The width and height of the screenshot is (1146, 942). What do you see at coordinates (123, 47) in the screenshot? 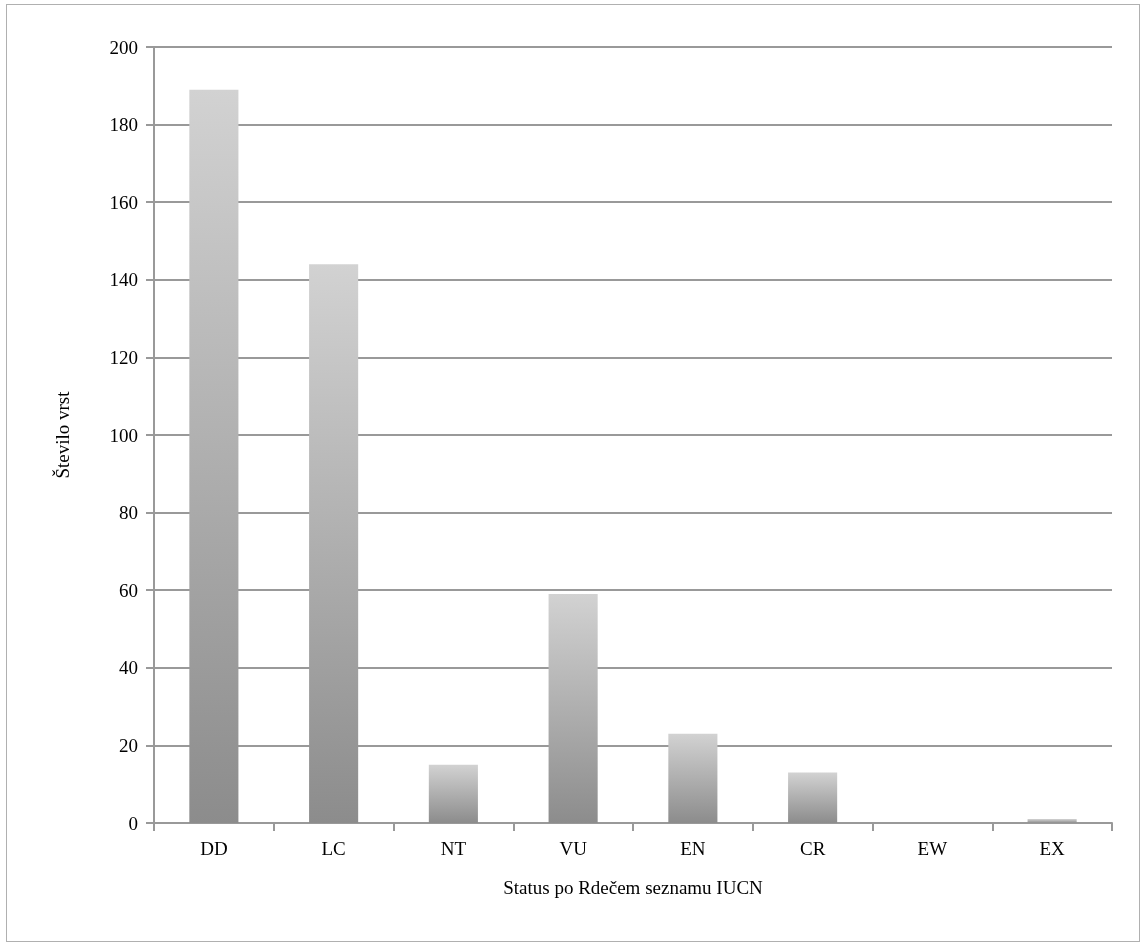
I see `y-tick-label: 200` at bounding box center [123, 47].